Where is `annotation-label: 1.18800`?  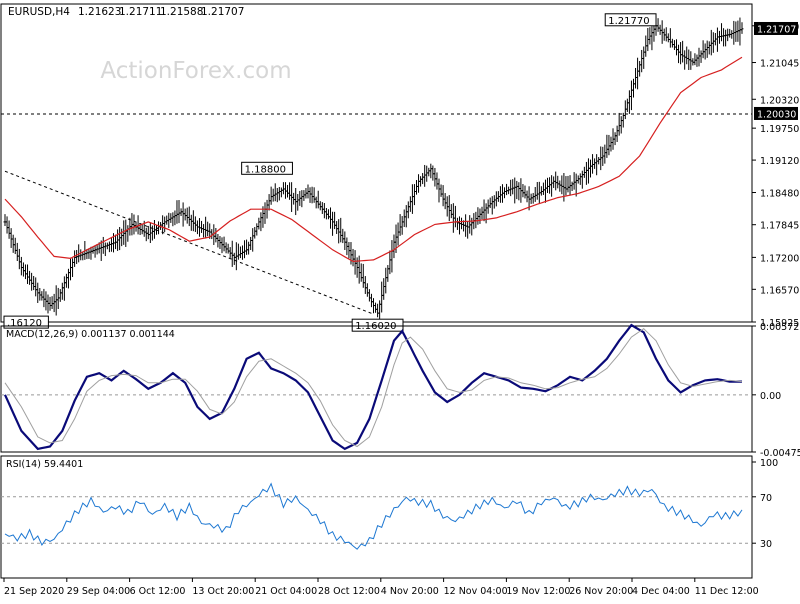
annotation-label: 1.18800 is located at coordinates (265, 169).